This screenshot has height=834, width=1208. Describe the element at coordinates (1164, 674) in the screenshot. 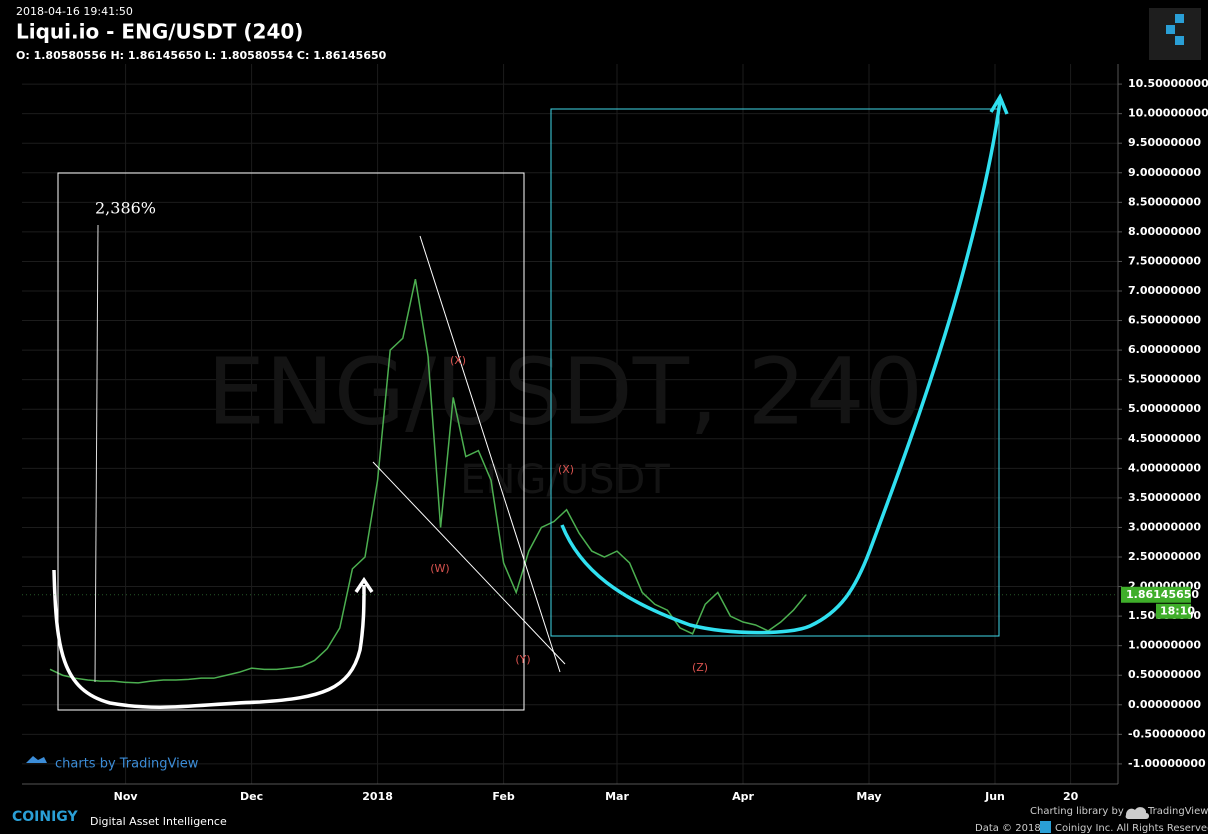

I see `y-tick-label: 0.50000000` at that location.